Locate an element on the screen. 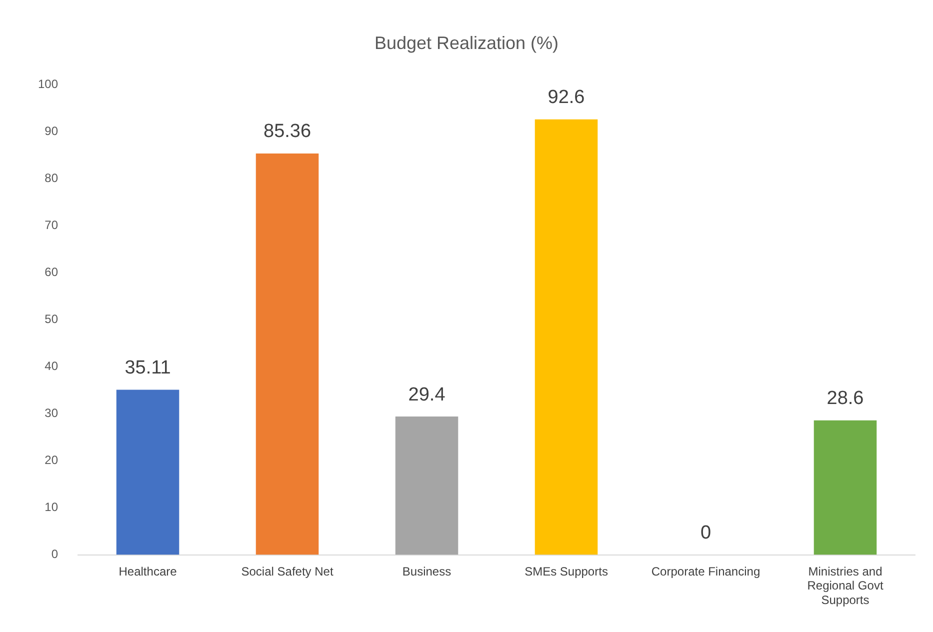 Image resolution: width=933 pixels, height=632 pixels. y-tick-label: 20 is located at coordinates (51, 460).